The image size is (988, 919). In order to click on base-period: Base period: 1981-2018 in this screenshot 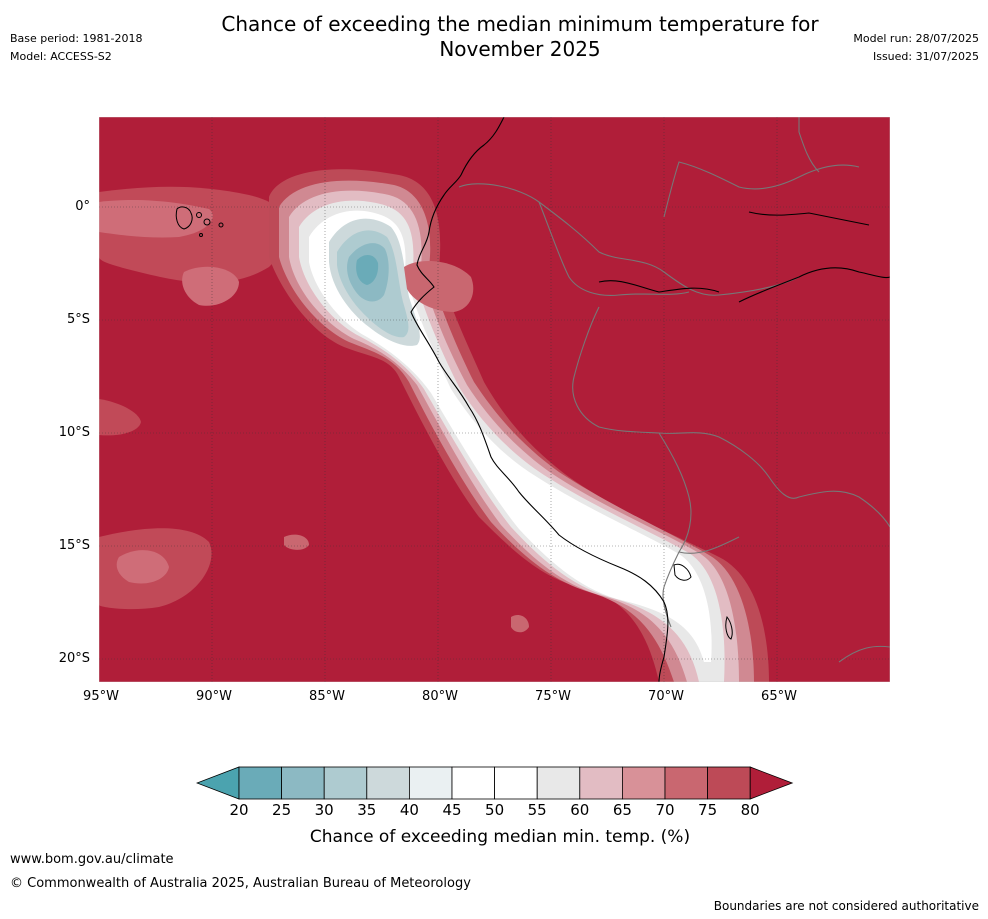, I will do `click(76, 38)`.